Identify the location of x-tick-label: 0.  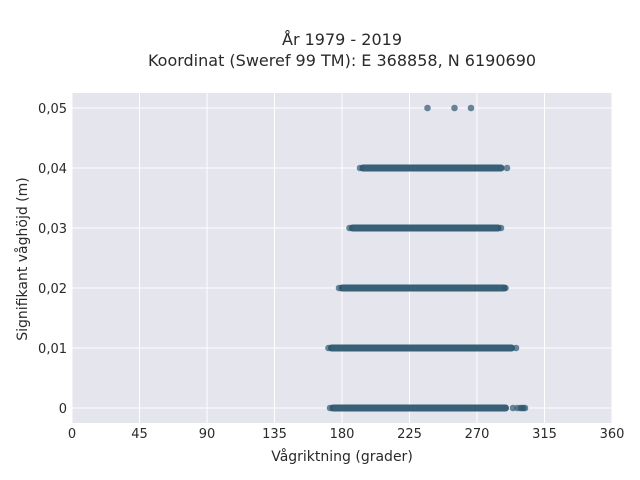
(72, 434).